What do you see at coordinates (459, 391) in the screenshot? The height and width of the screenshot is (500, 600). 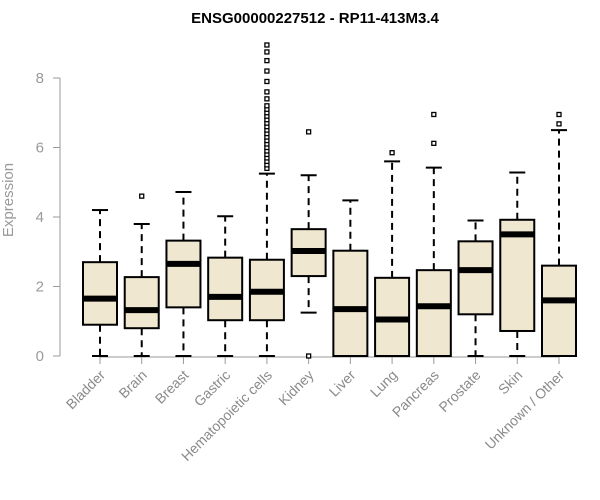 I see `x-tick-label: Prostate` at bounding box center [459, 391].